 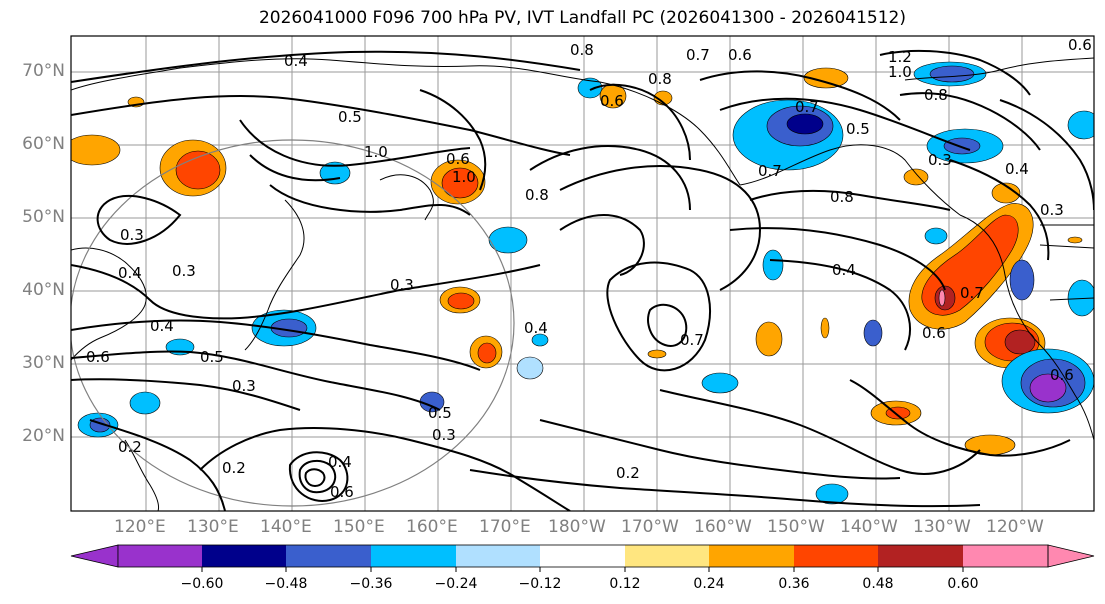 I want to click on lon-label-140e: 140°E, so click(x=286, y=527).